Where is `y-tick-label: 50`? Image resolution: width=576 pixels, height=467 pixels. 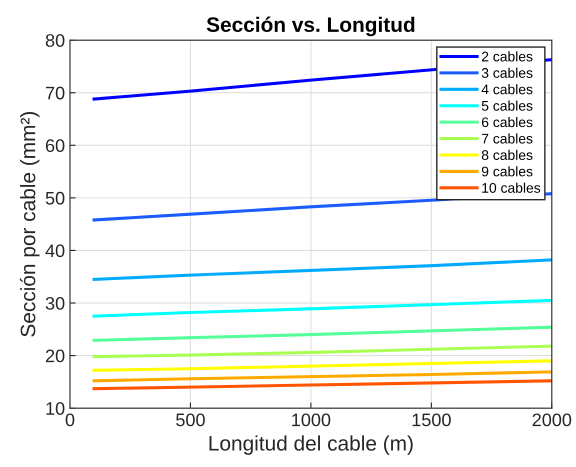 y-tick-label: 50 is located at coordinates (55, 198).